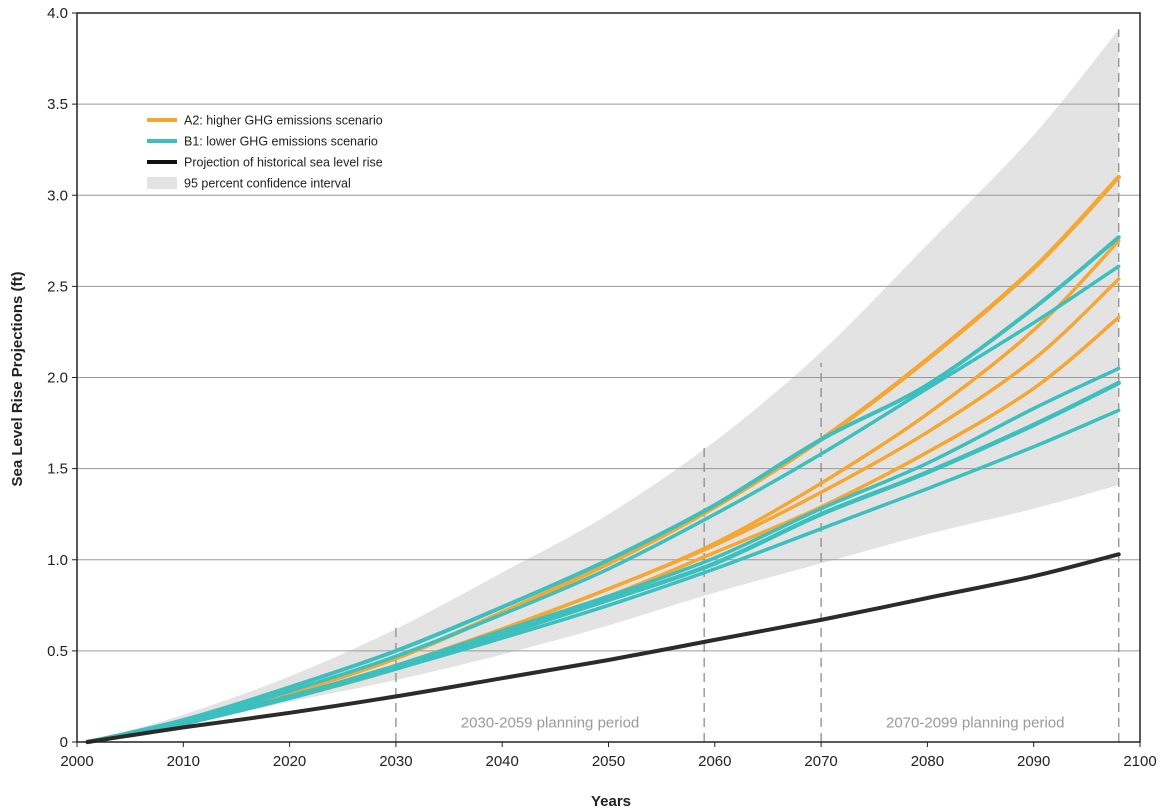 The height and width of the screenshot is (810, 1165). Describe the element at coordinates (57, 104) in the screenshot. I see `y-tick-label: 3.5` at that location.